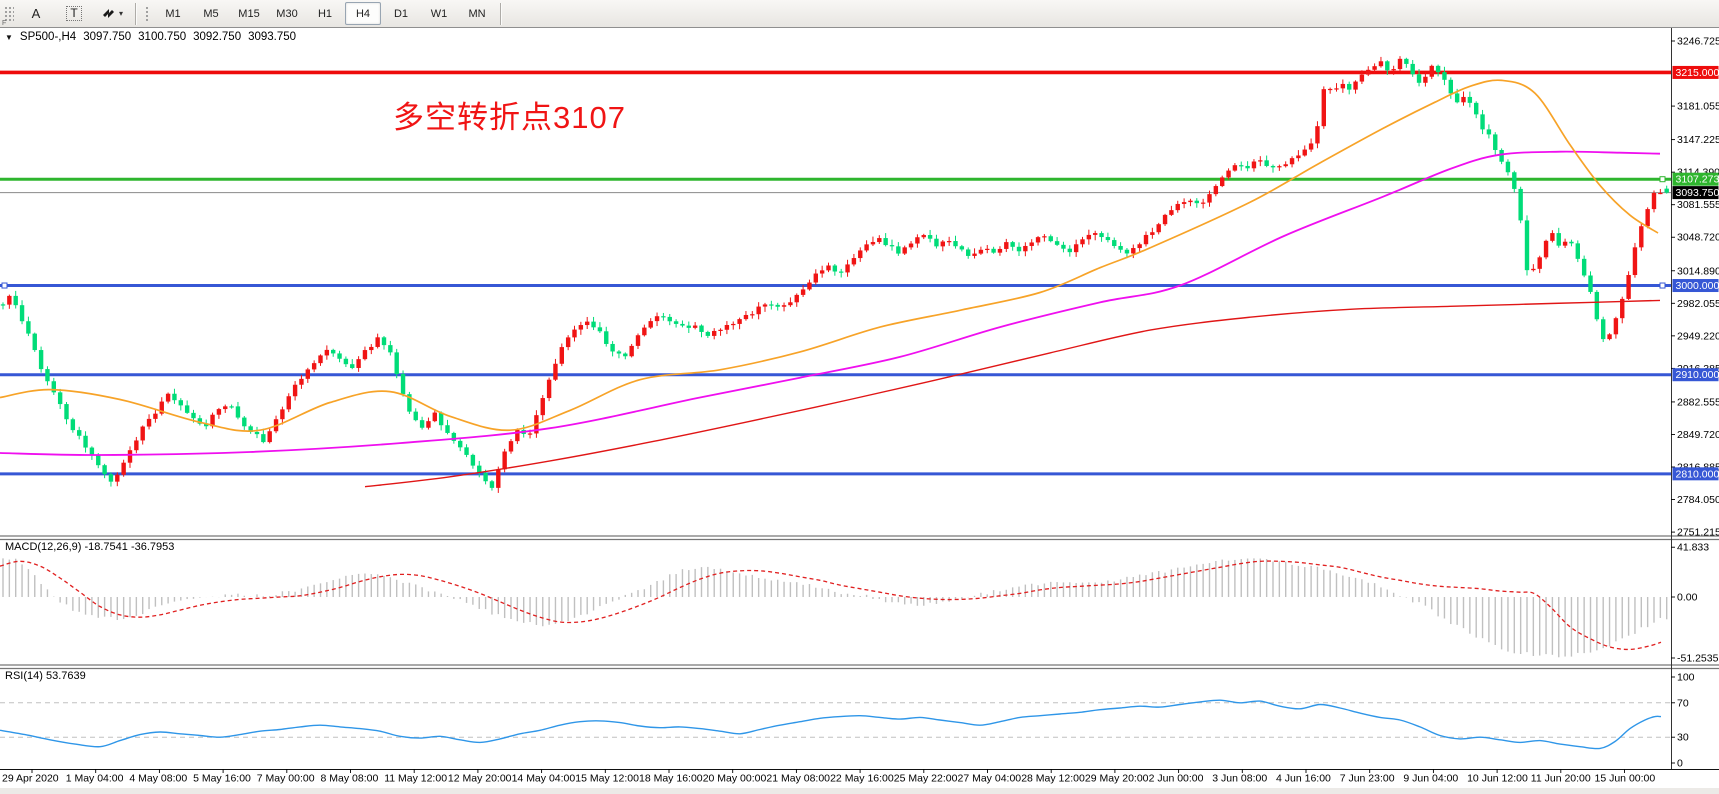 Image resolution: width=1719 pixels, height=794 pixels. What do you see at coordinates (8, 15) in the screenshot?
I see `toolbar-grip: F` at bounding box center [8, 15].